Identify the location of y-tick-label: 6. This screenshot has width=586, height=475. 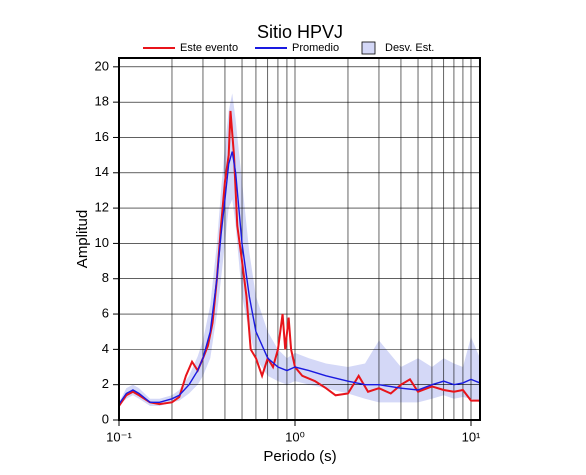
(105, 312).